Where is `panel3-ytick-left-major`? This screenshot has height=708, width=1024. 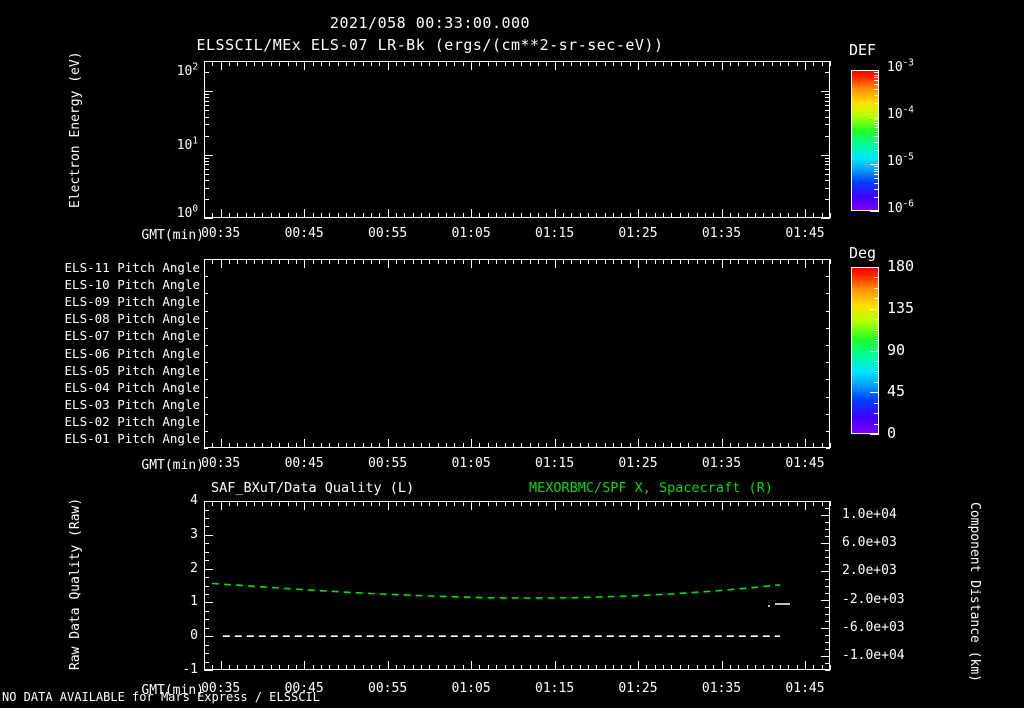 panel3-ytick-left-major is located at coordinates (208, 603).